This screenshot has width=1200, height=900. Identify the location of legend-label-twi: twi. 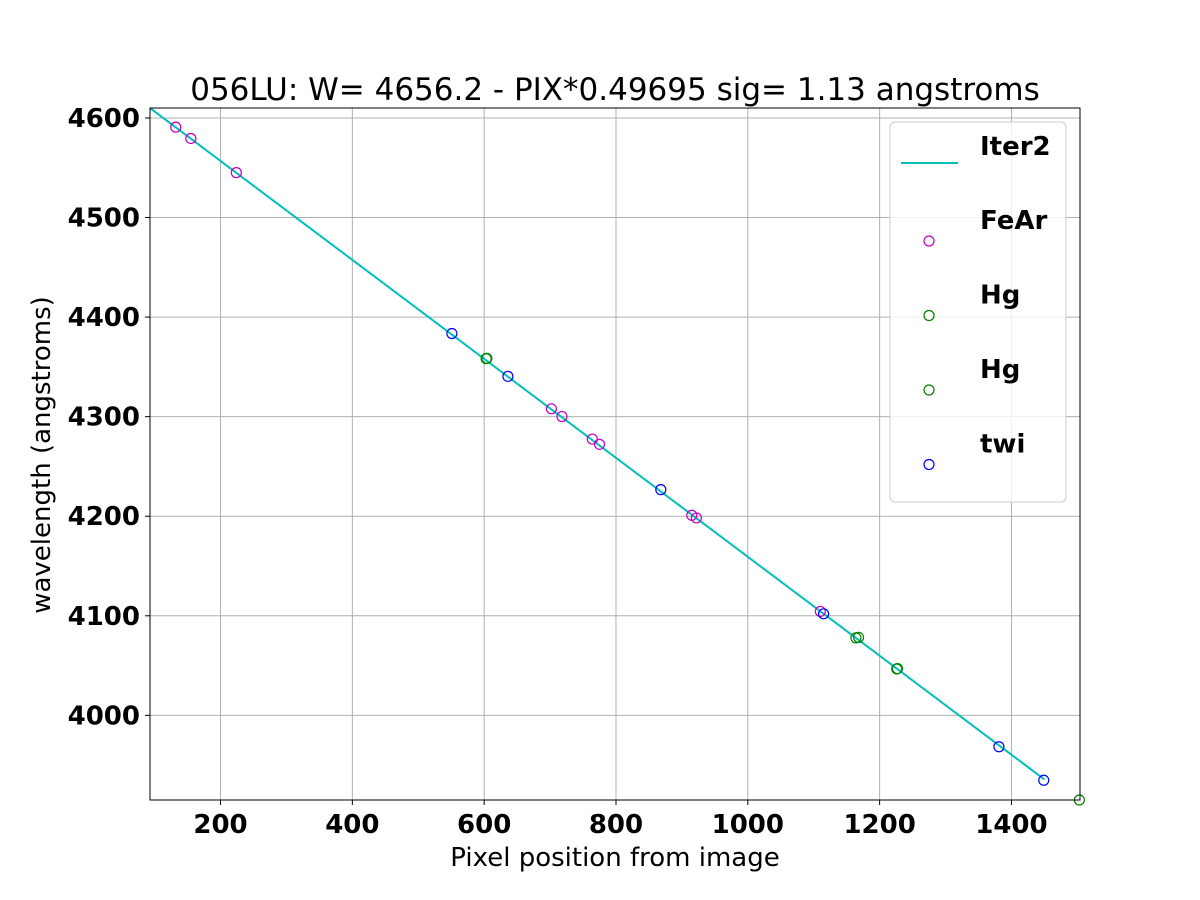
(1002, 445).